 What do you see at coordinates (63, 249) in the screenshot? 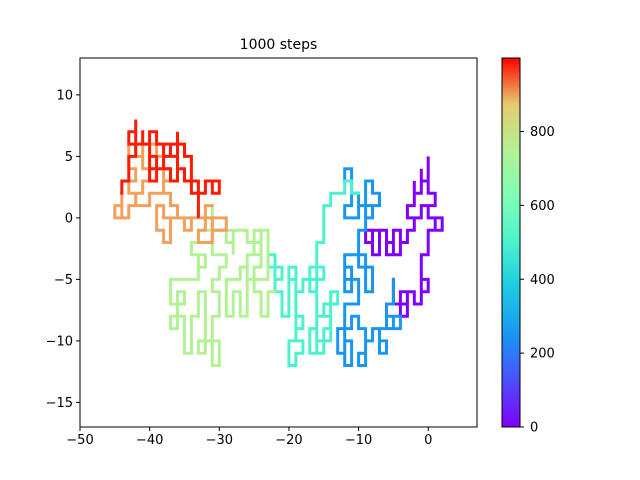
I see `y-axis-ticks: −15 −10 −5 0 5 10` at bounding box center [63, 249].